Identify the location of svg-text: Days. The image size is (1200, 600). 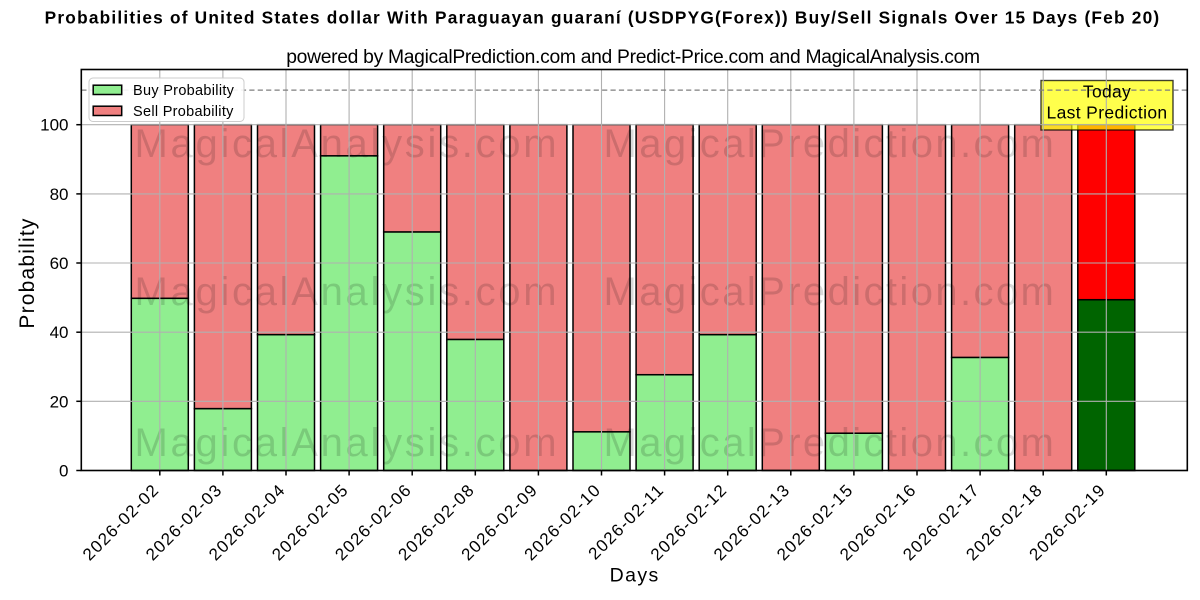
(635, 575).